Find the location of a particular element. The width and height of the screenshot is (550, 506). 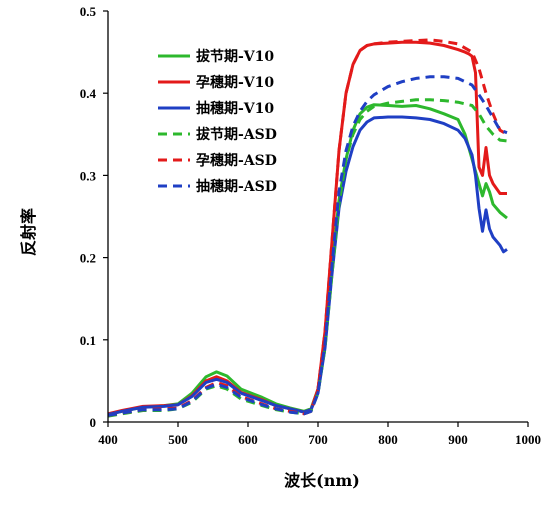

x-tick-label: 500 is located at coordinates (178, 439).